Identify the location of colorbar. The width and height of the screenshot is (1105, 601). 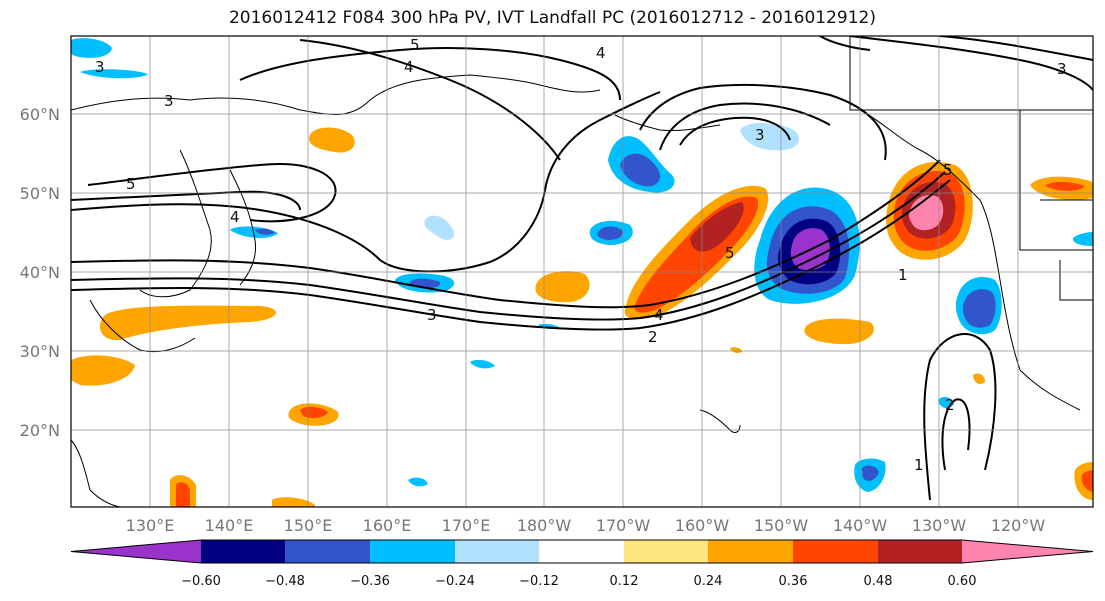
(582, 551).